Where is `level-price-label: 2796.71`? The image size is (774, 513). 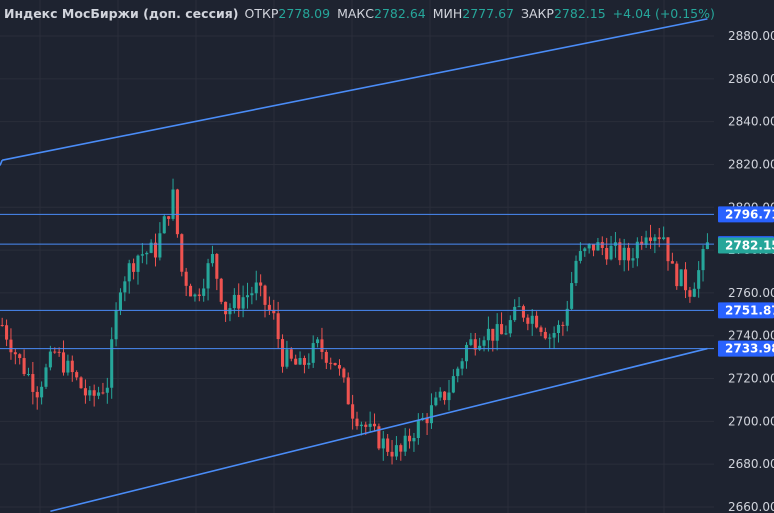
level-price-label: 2796.71 is located at coordinates (749, 214).